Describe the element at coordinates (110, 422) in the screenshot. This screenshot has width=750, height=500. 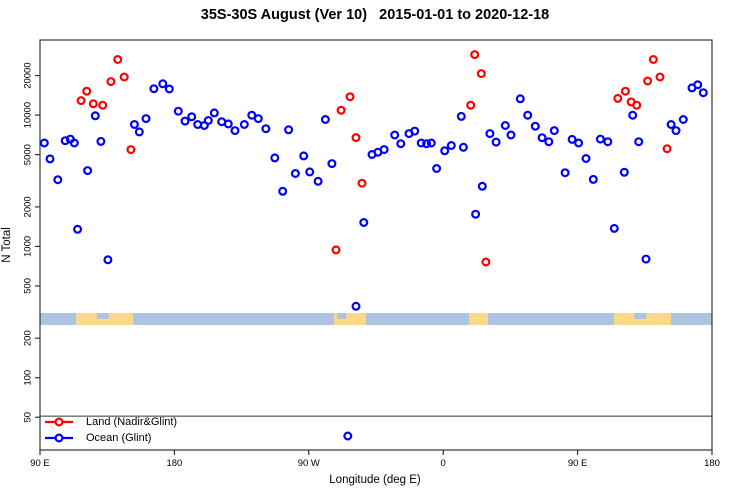
I see `legend-item-land: Land (Nadir&Glint)` at that location.